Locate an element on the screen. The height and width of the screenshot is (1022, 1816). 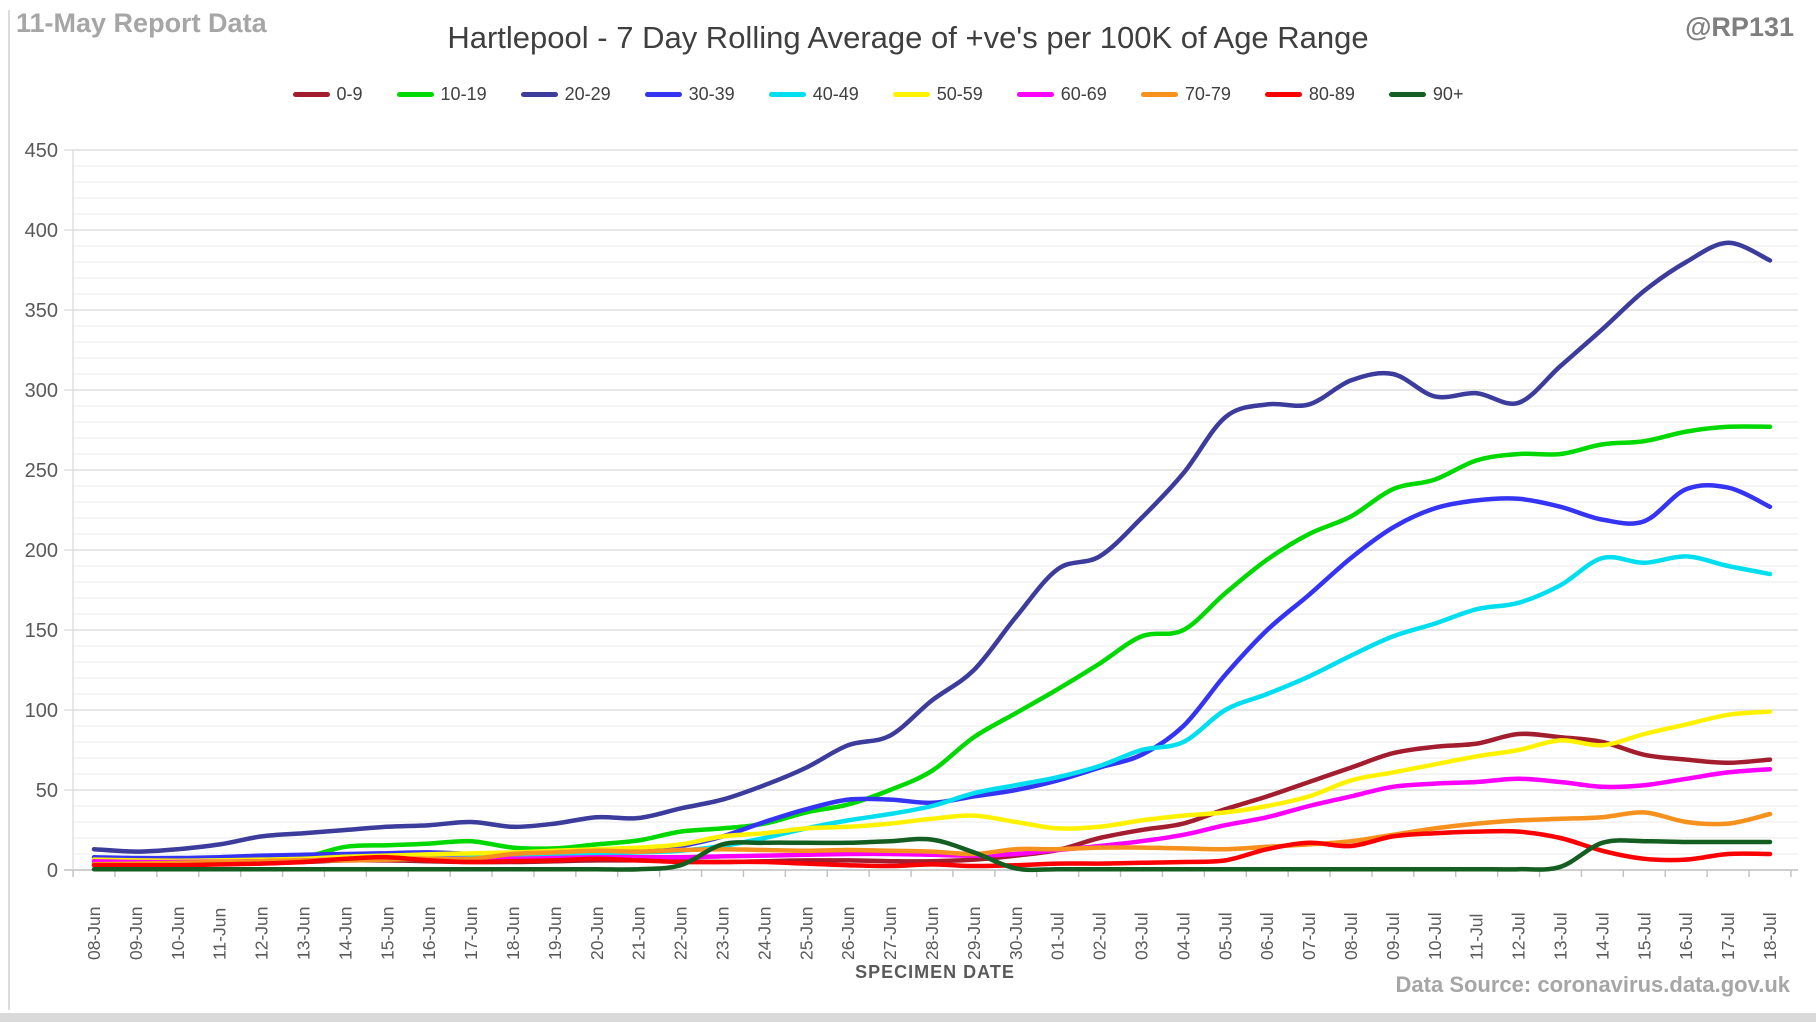
legend-item-40-49: 40-49 is located at coordinates (813, 94).